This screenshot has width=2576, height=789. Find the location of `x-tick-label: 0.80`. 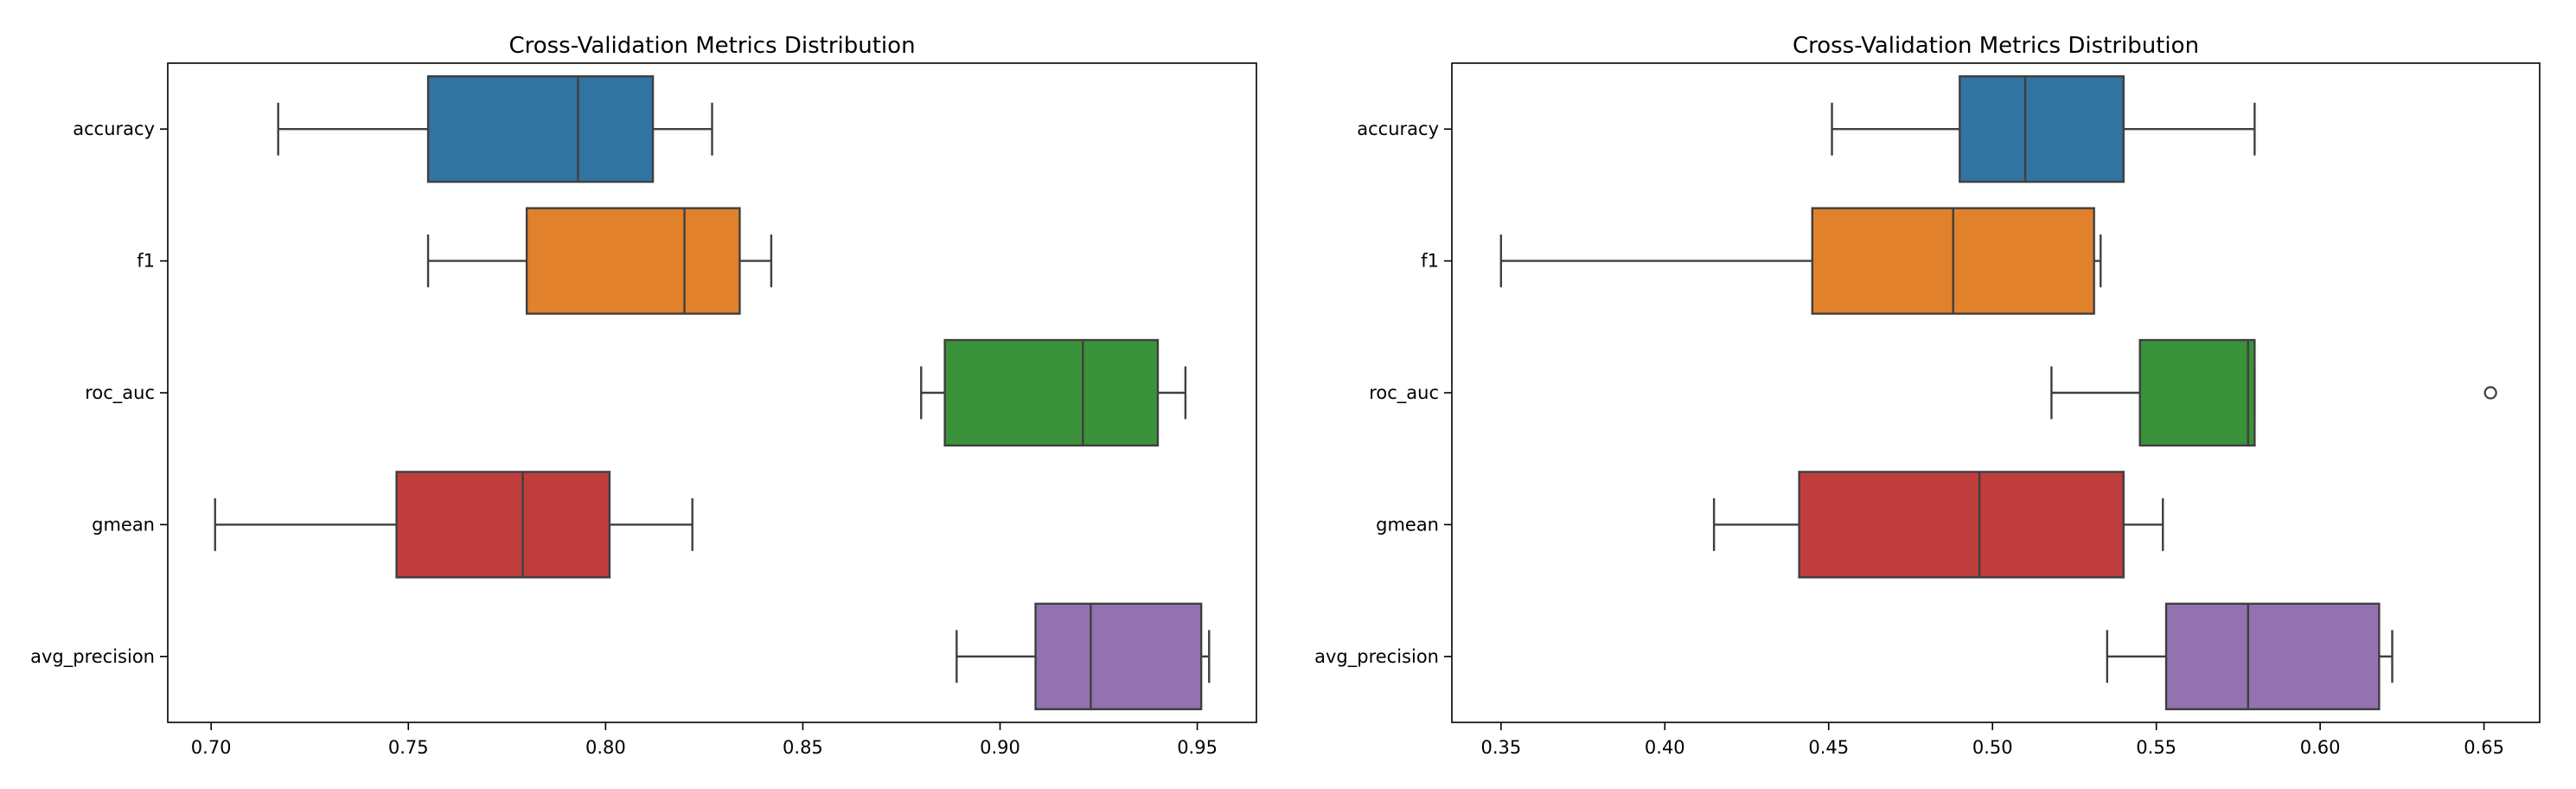

x-tick-label: 0.80 is located at coordinates (606, 747).